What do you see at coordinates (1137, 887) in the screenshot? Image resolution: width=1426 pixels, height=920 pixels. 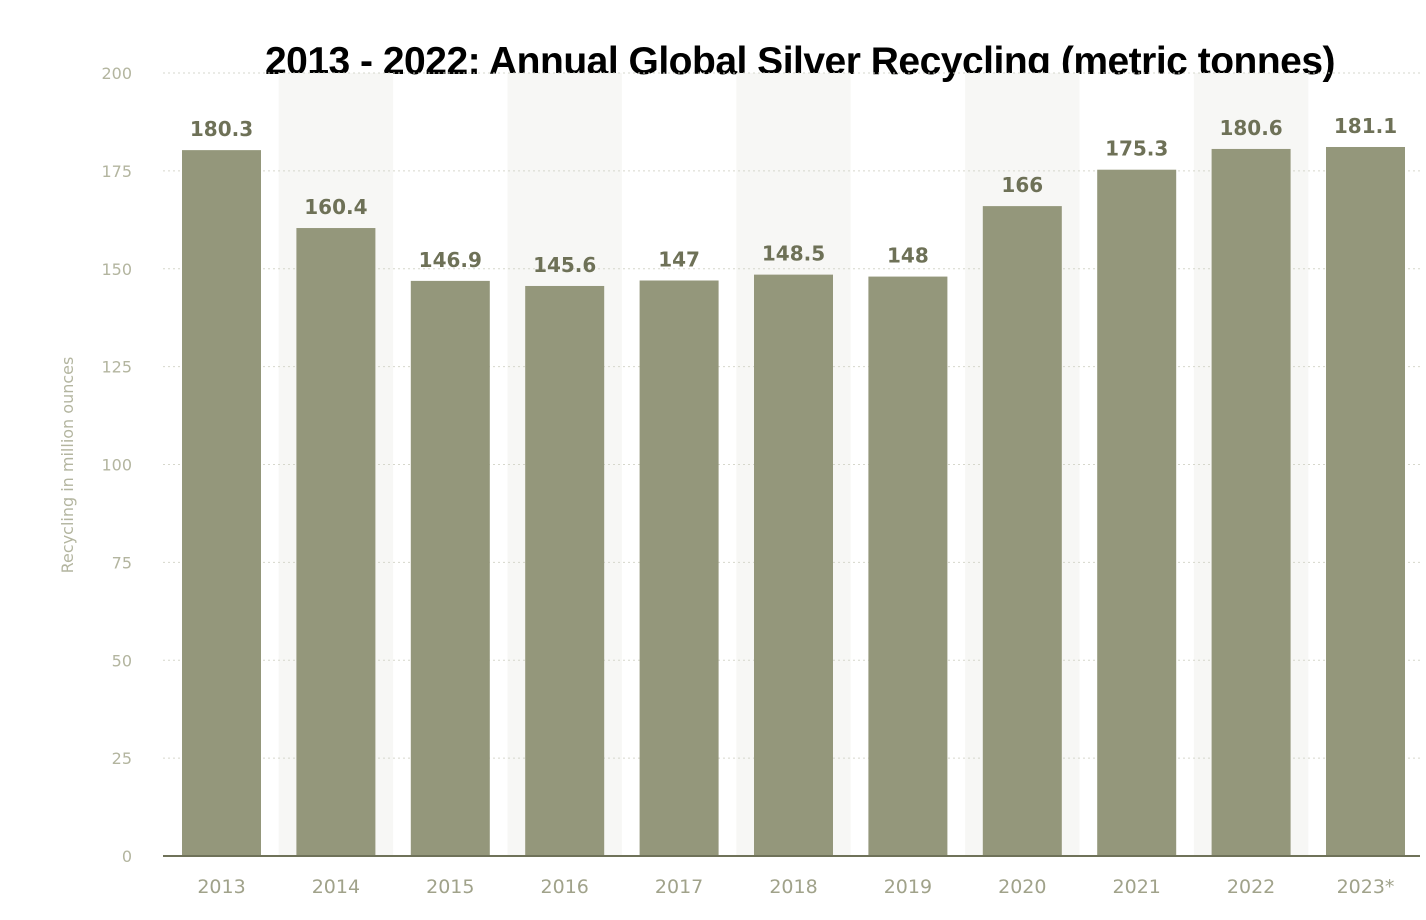 I see `x-tick-label: 2021` at bounding box center [1137, 887].